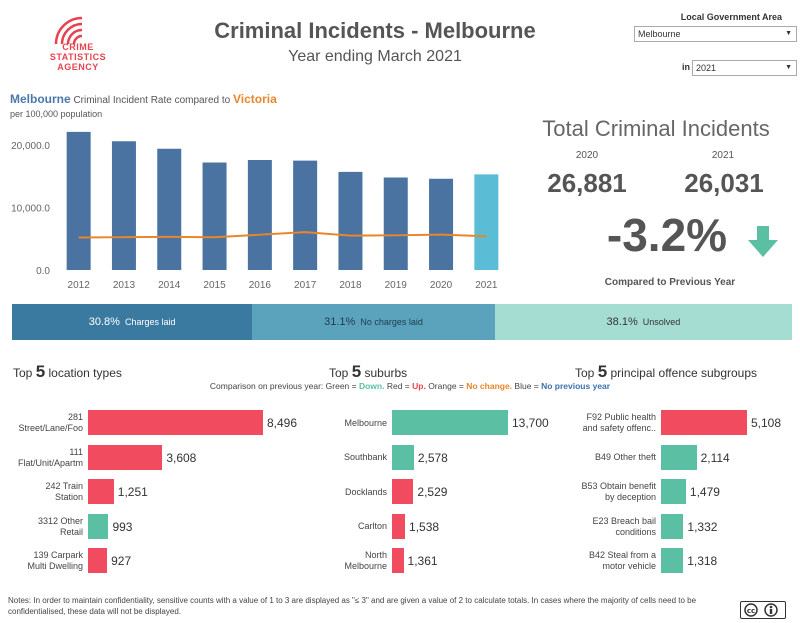 The height and width of the screenshot is (623, 800). I want to click on suburb-label: Docklands, so click(365, 491).